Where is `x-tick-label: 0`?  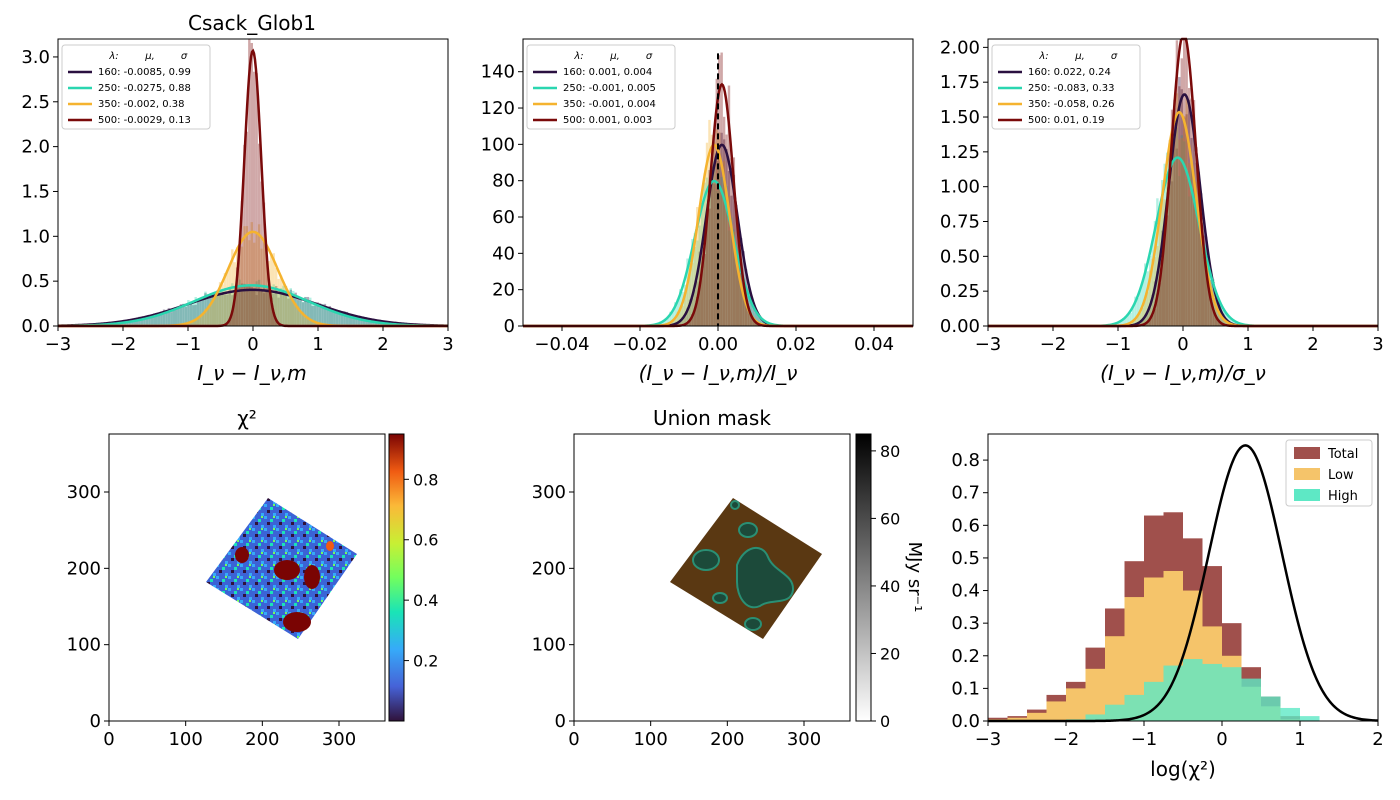 x-tick-label: 0 is located at coordinates (1182, 344).